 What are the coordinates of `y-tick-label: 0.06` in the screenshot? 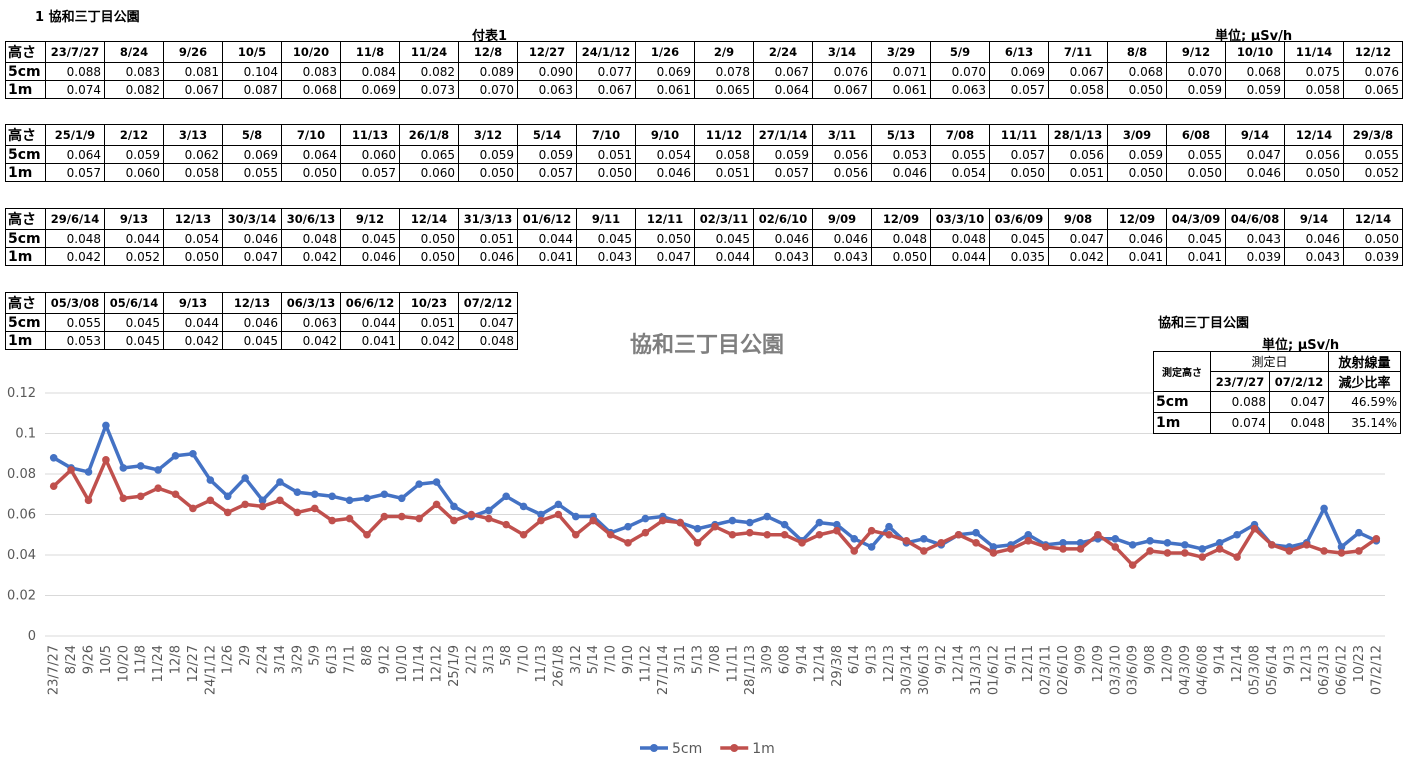 It's located at (21, 515).